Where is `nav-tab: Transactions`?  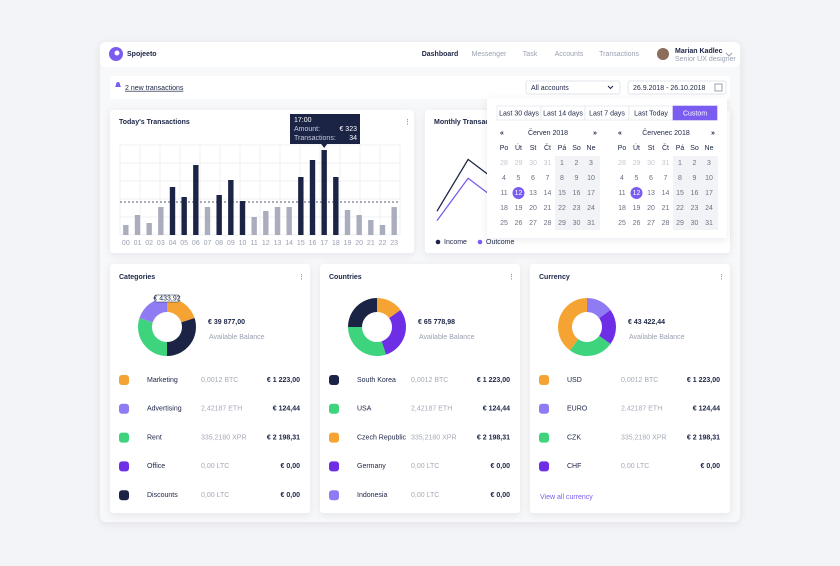 nav-tab: Transactions is located at coordinates (619, 54).